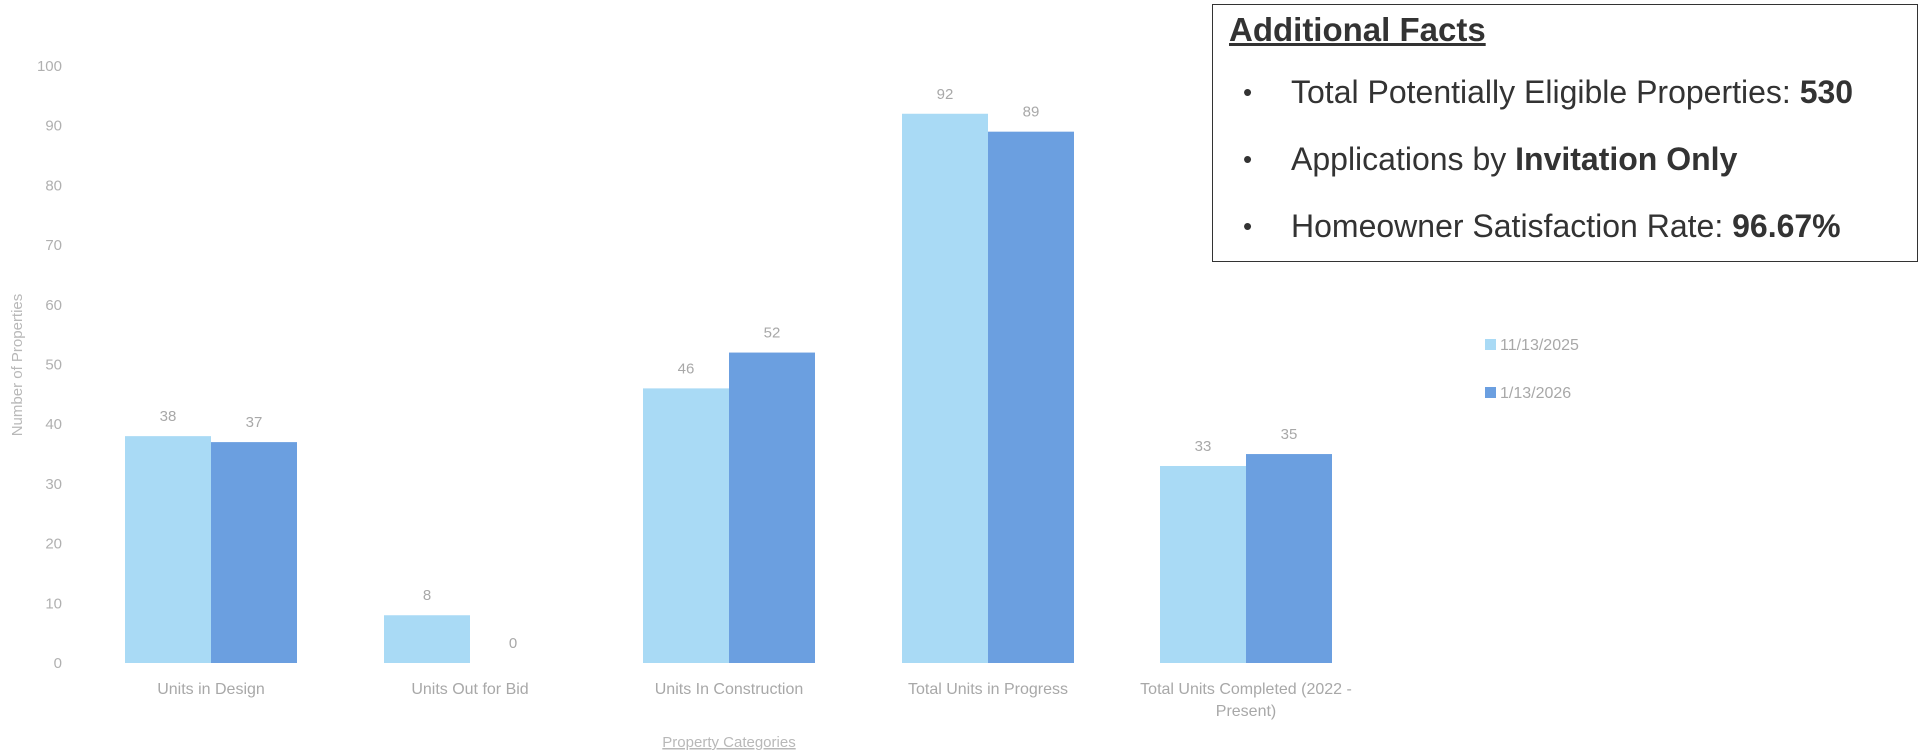 This screenshot has height=752, width=1921. What do you see at coordinates (58, 663) in the screenshot?
I see `y-tick-label: 0` at bounding box center [58, 663].